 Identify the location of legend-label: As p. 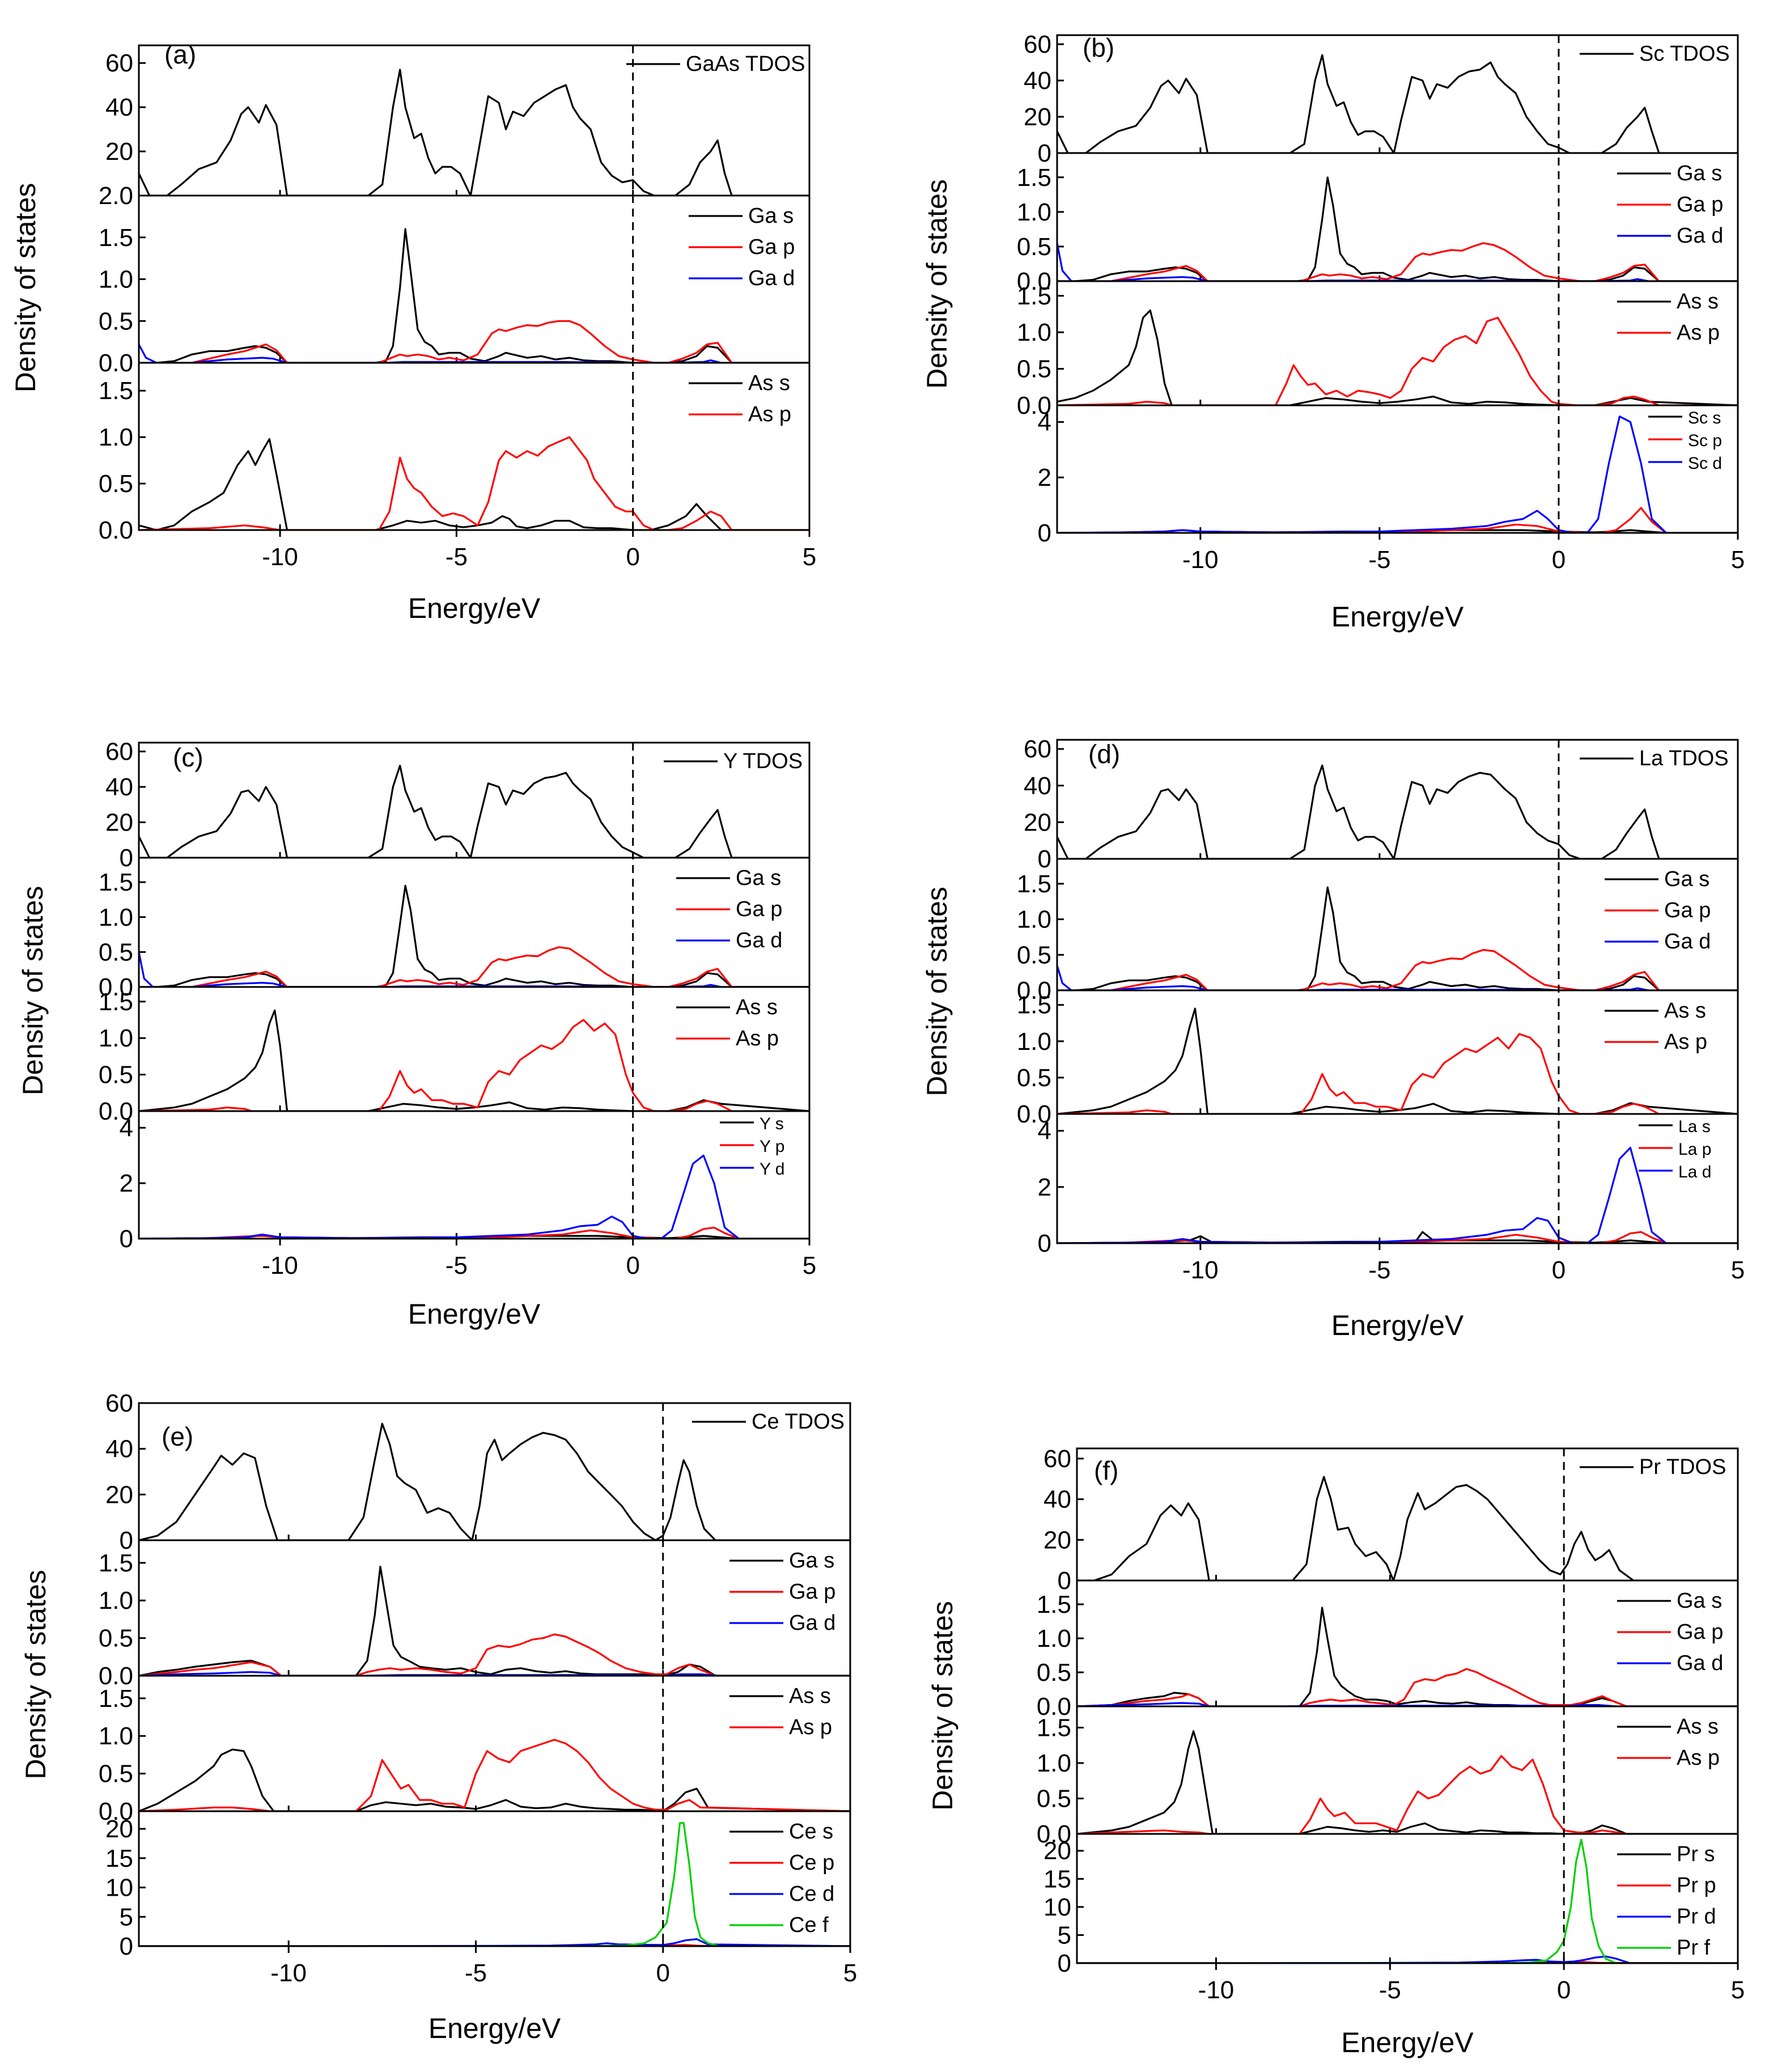
(1698, 333).